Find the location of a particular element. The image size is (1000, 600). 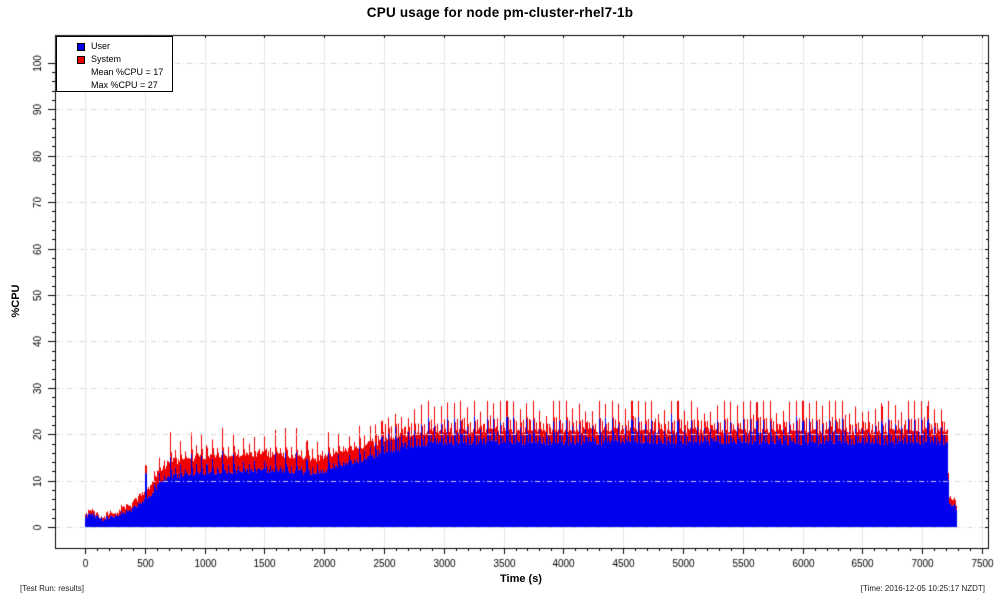

y-axis-label: %CPU is located at coordinates (16, 301).